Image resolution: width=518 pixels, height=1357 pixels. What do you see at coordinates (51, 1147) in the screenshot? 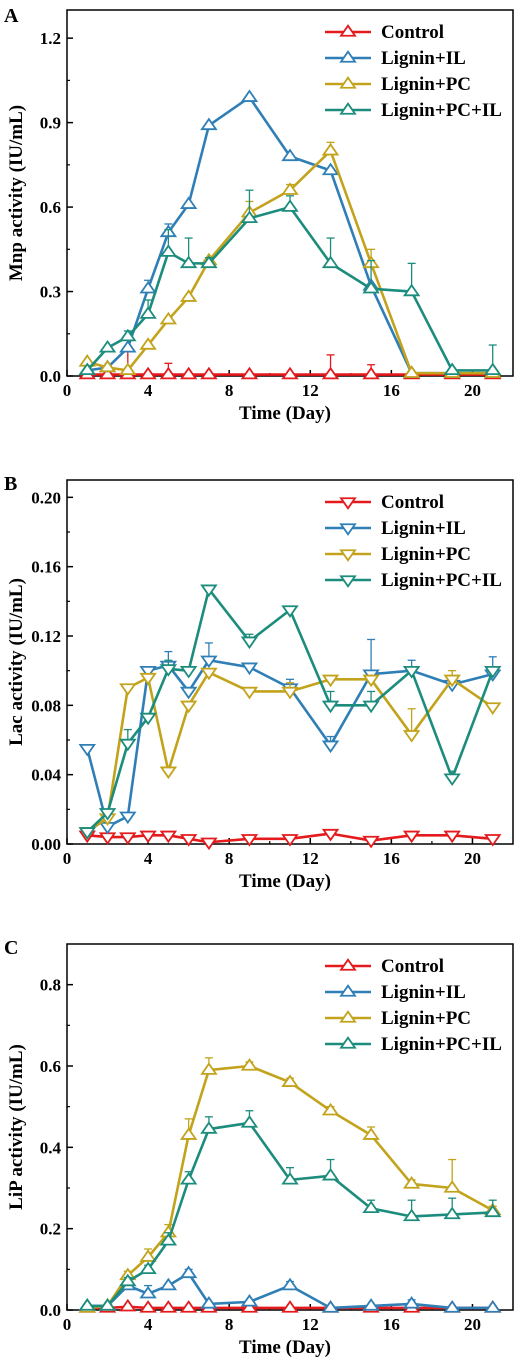
I see `y-tick-label: 0.4` at bounding box center [51, 1147].